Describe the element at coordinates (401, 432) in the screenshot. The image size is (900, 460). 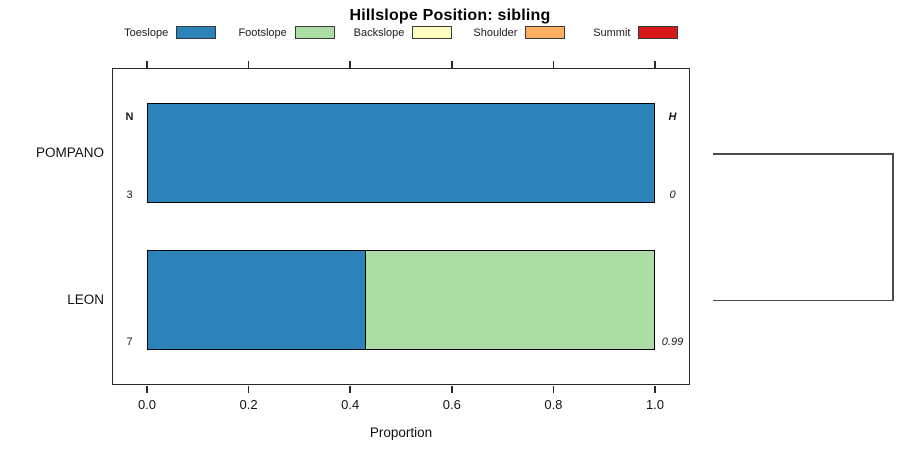
I see `x-axis-title: Proportion` at that location.